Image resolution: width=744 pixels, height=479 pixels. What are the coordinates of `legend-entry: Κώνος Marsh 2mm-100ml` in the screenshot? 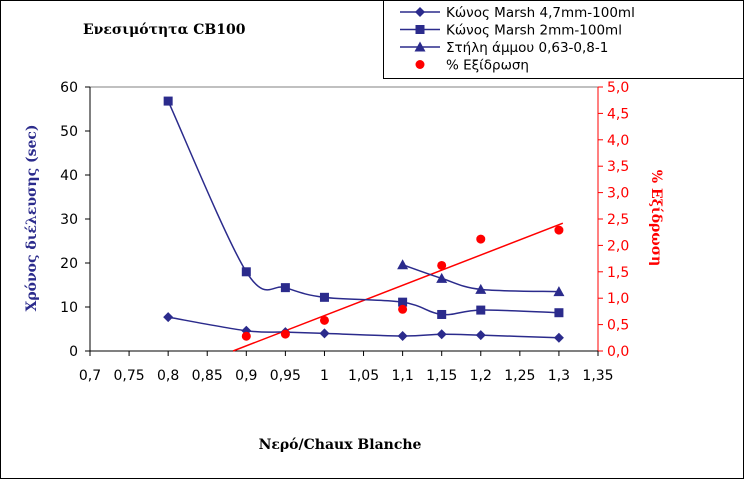 It's located at (511, 31).